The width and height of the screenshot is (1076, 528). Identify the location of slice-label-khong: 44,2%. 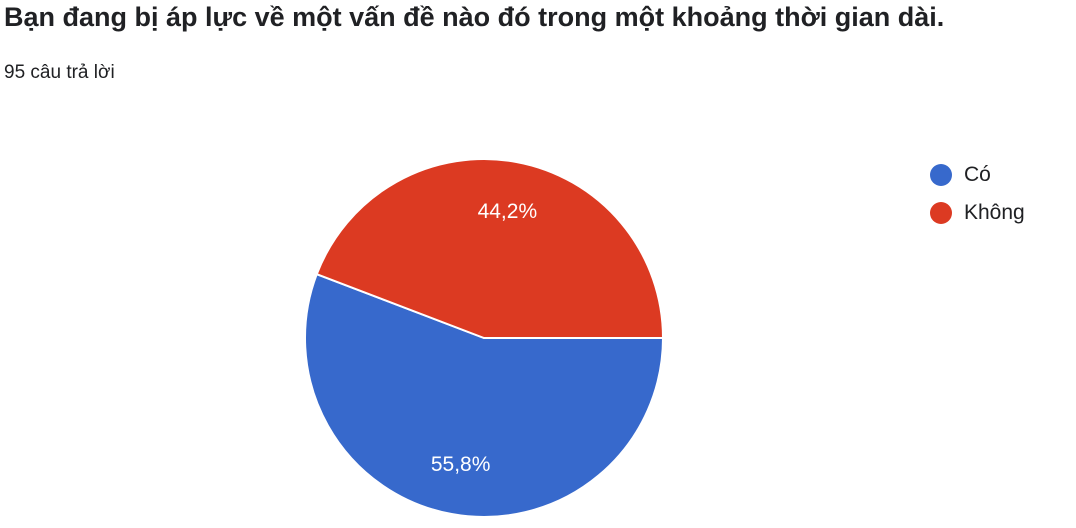
(508, 211).